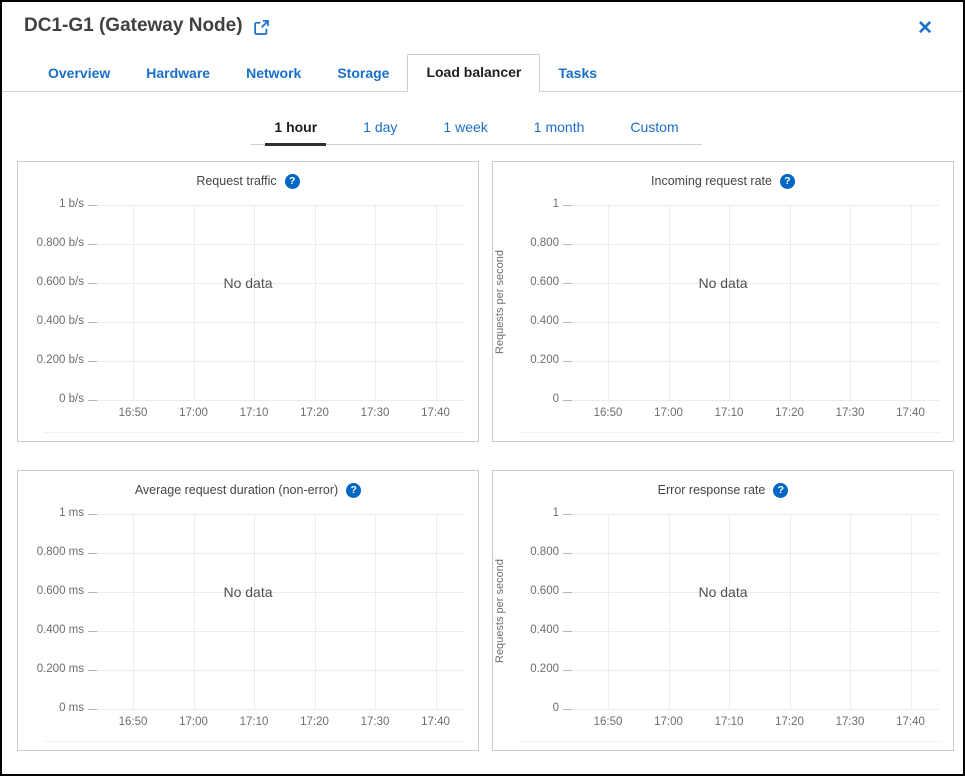  I want to click on time-range-1-month: 1 month, so click(559, 127).